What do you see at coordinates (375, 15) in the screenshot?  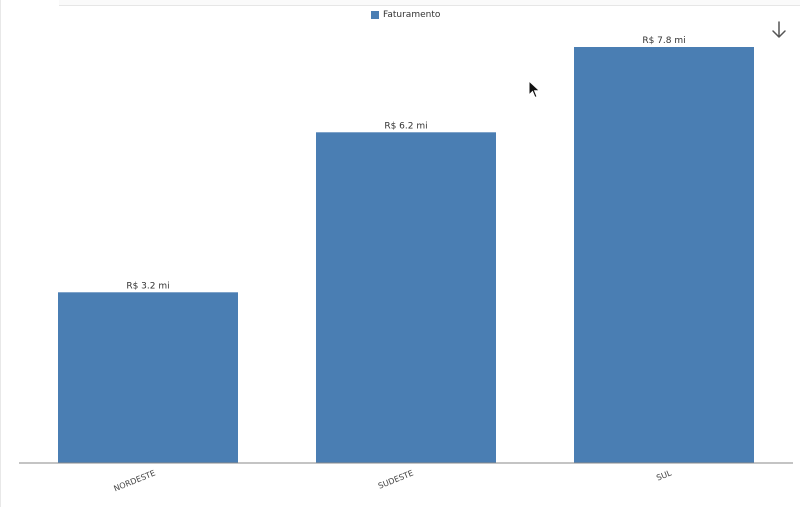 I see `legend-swatch` at bounding box center [375, 15].